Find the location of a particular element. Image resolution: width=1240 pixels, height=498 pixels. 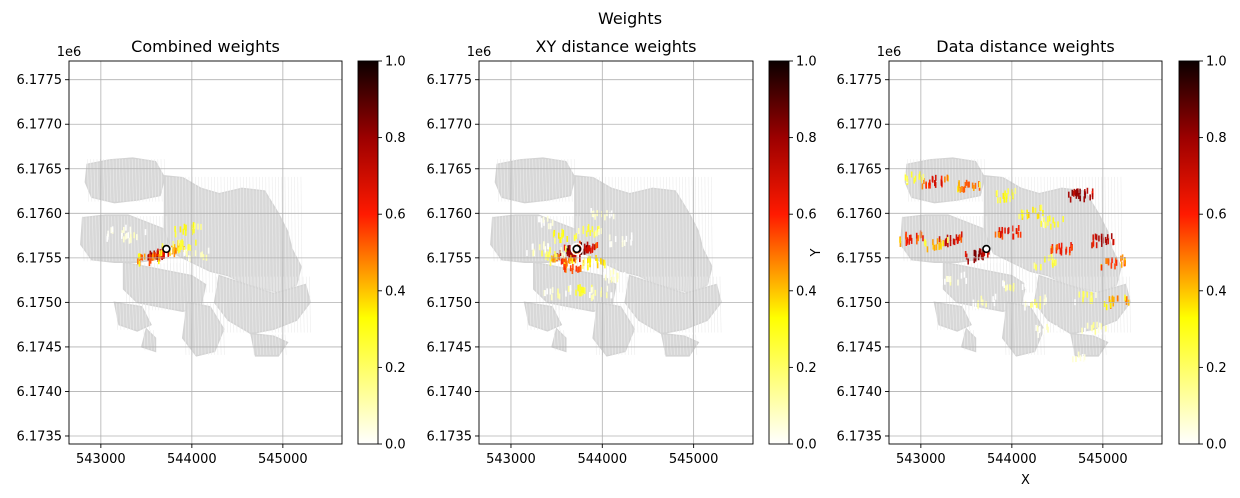

colorbar-tick-label: 1.0 is located at coordinates (1216, 62).